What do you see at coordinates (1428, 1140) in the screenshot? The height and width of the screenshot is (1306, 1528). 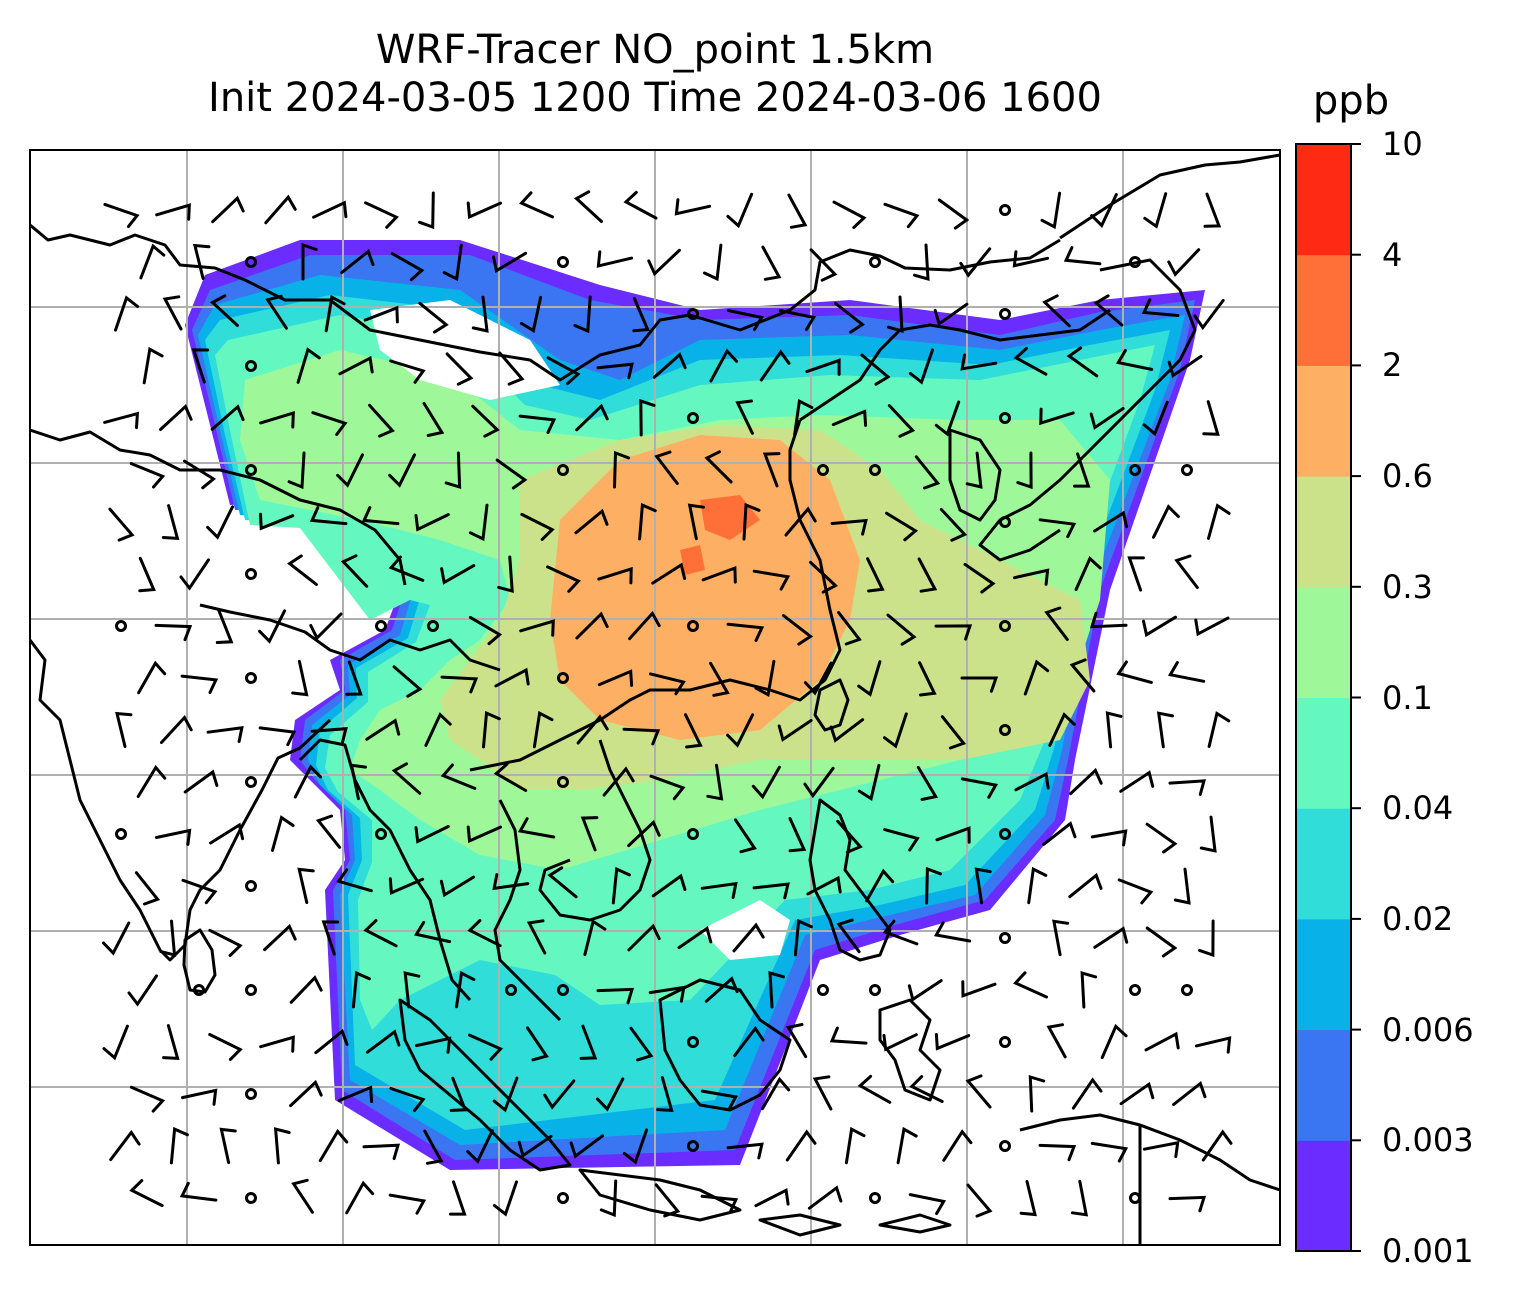 I see `colorbar-tick-label: 0.003` at bounding box center [1428, 1140].